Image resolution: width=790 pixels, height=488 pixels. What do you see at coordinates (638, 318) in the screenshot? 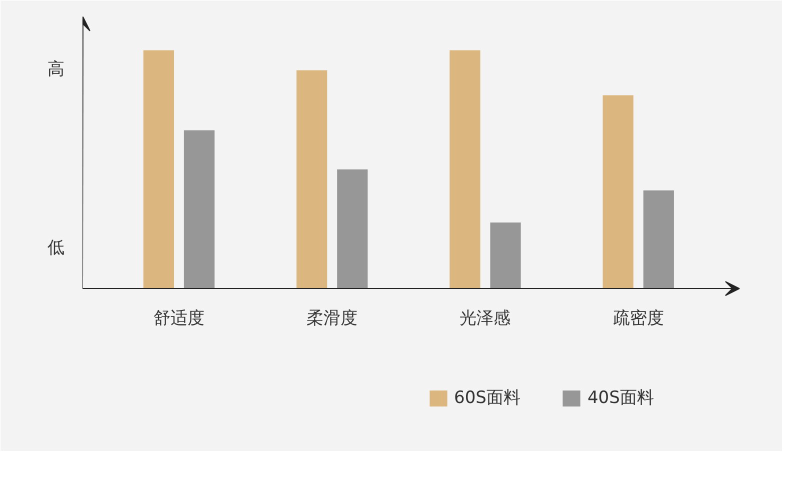
I see `x-tick-label: 疏密度` at bounding box center [638, 318].